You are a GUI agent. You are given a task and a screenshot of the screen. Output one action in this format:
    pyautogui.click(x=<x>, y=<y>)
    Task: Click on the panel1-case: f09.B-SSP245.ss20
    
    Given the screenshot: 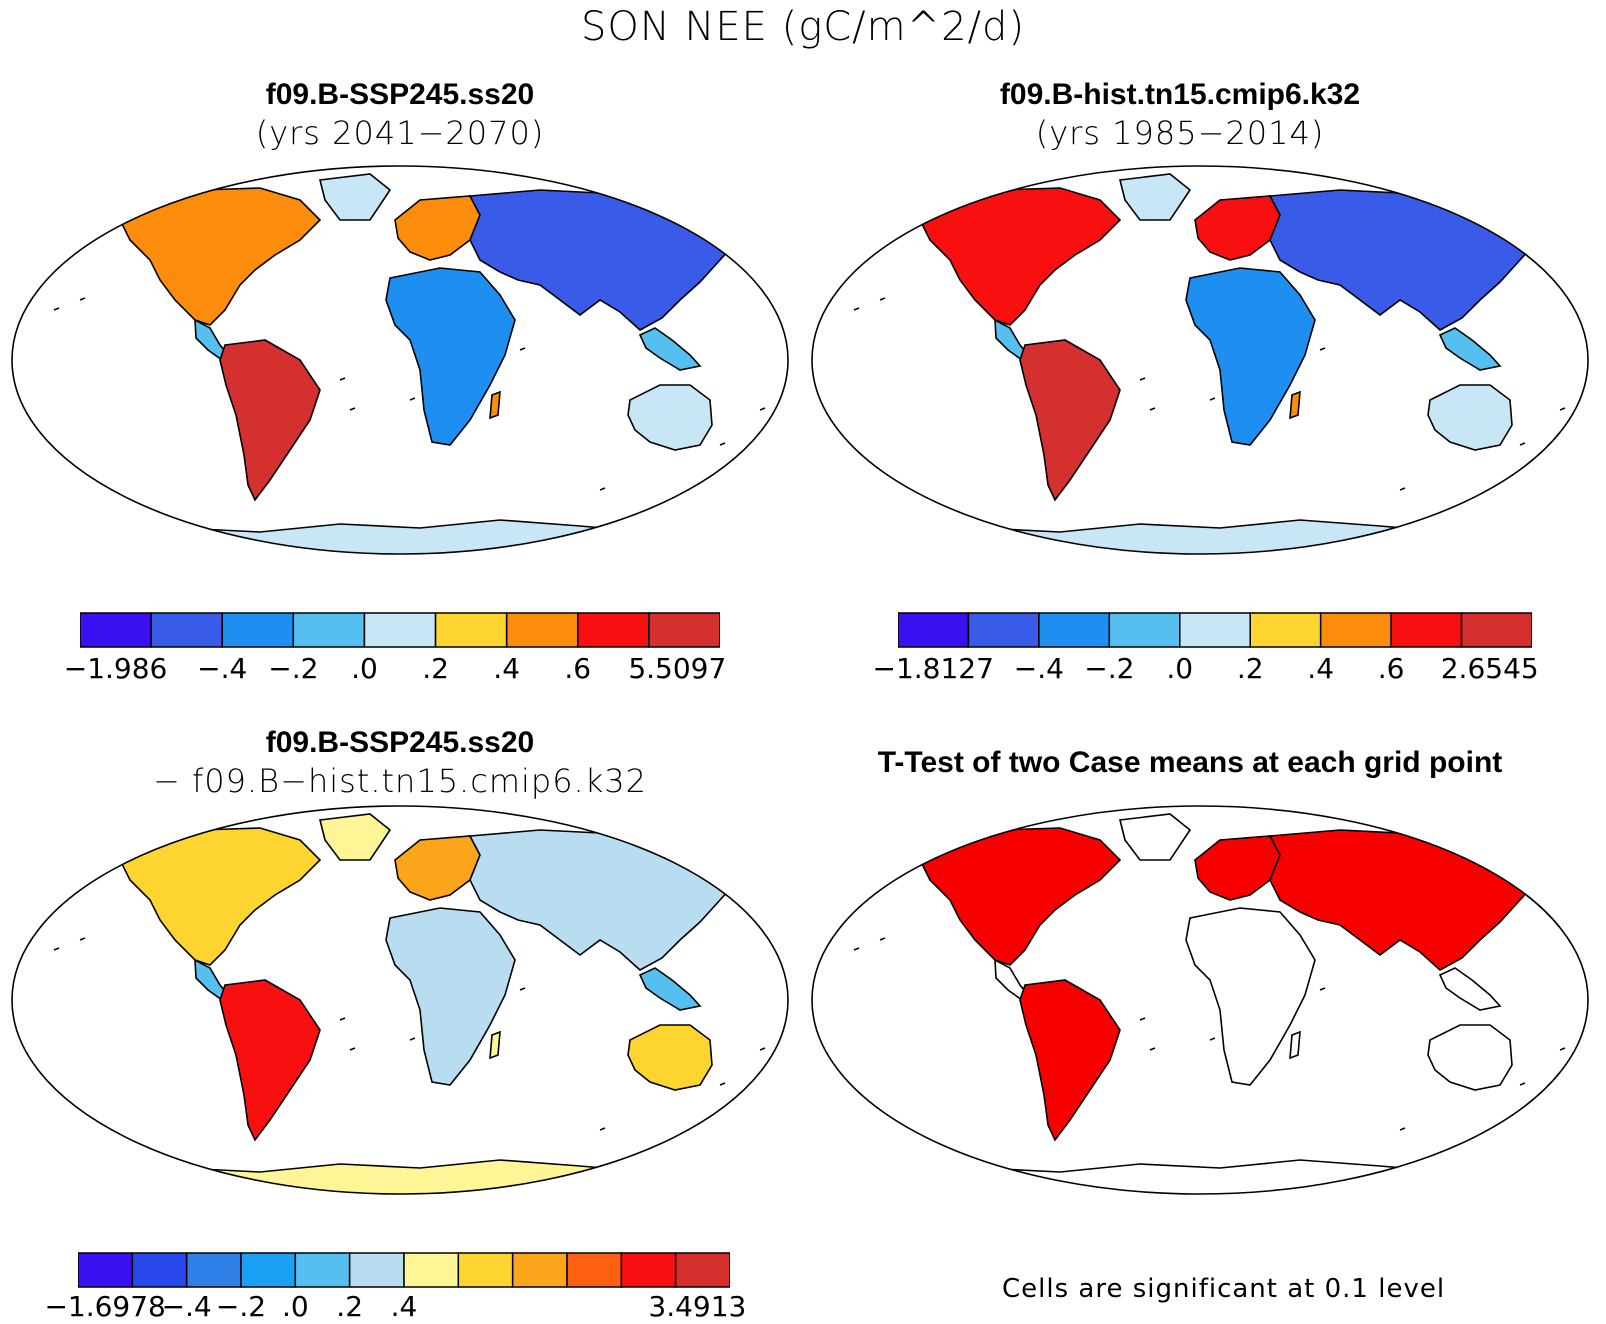 What is the action you would take?
    pyautogui.click(x=400, y=94)
    